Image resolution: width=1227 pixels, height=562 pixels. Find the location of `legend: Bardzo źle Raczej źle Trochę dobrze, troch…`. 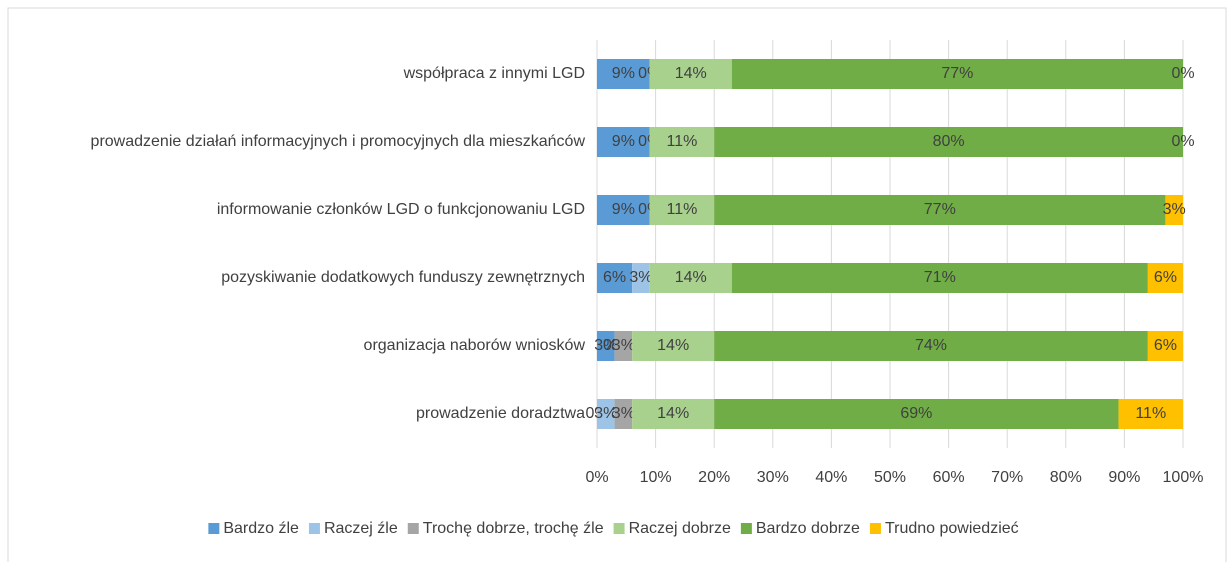

legend: Bardzo źle Raczej źle Trochę dobrze, troch… is located at coordinates (613, 528).